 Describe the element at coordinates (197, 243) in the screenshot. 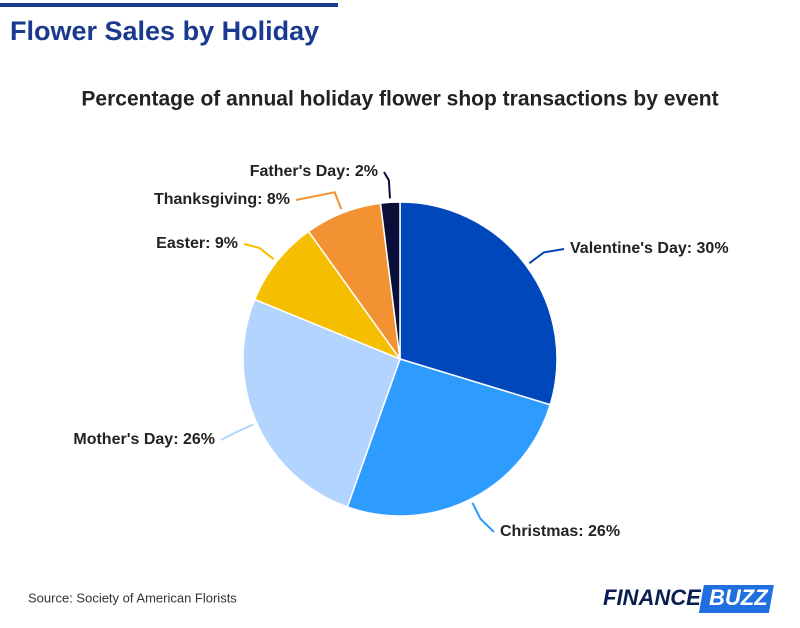

I see `data-label: Easter: 9%` at that location.